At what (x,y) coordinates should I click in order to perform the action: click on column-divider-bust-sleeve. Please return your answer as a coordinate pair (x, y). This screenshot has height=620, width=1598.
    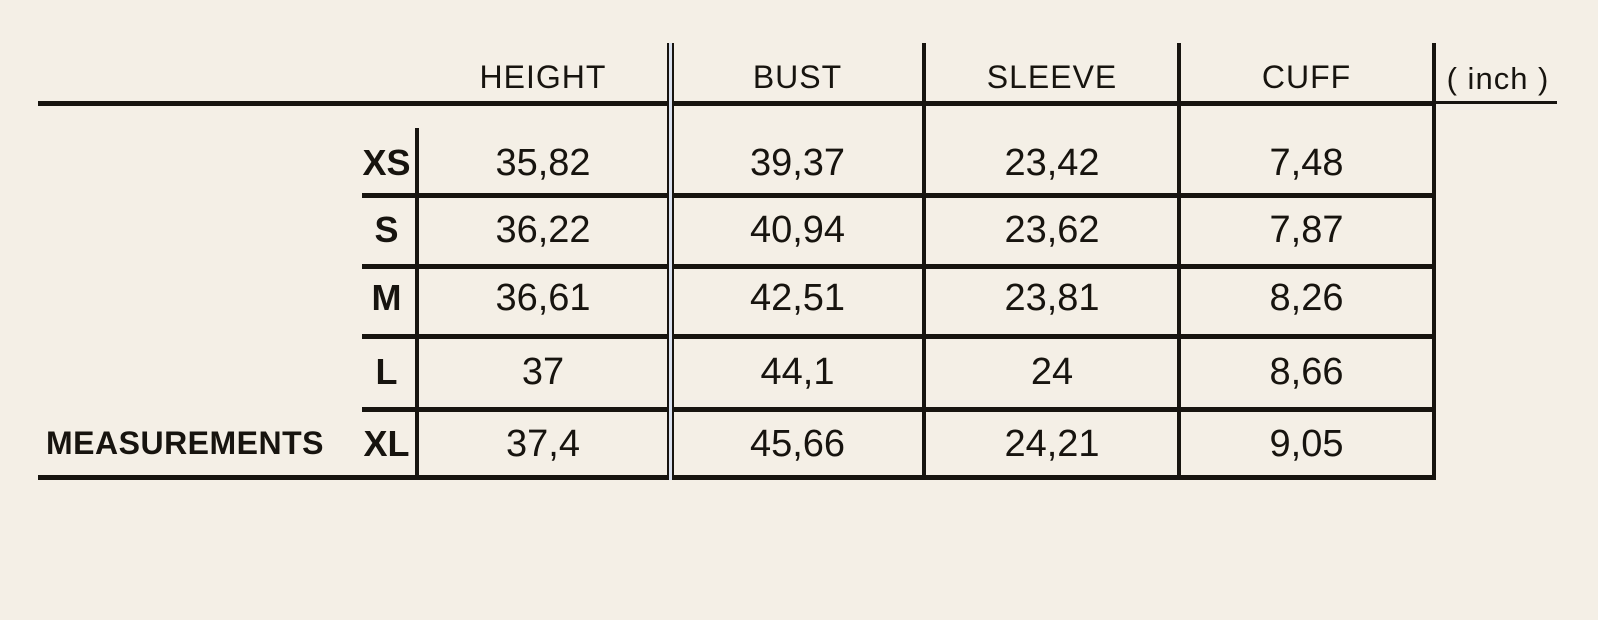
    Looking at the image, I should click on (924, 261).